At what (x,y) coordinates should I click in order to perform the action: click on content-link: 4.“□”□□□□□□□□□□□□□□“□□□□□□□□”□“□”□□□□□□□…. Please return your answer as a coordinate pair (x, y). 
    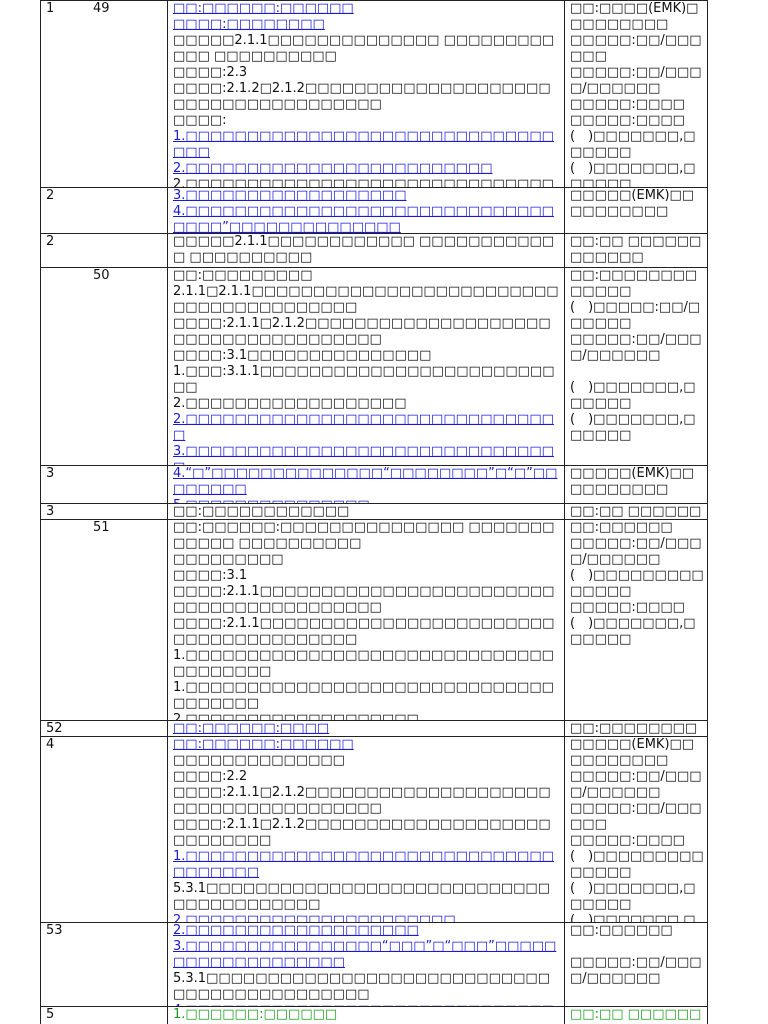
    Looking at the image, I should click on (365, 481).